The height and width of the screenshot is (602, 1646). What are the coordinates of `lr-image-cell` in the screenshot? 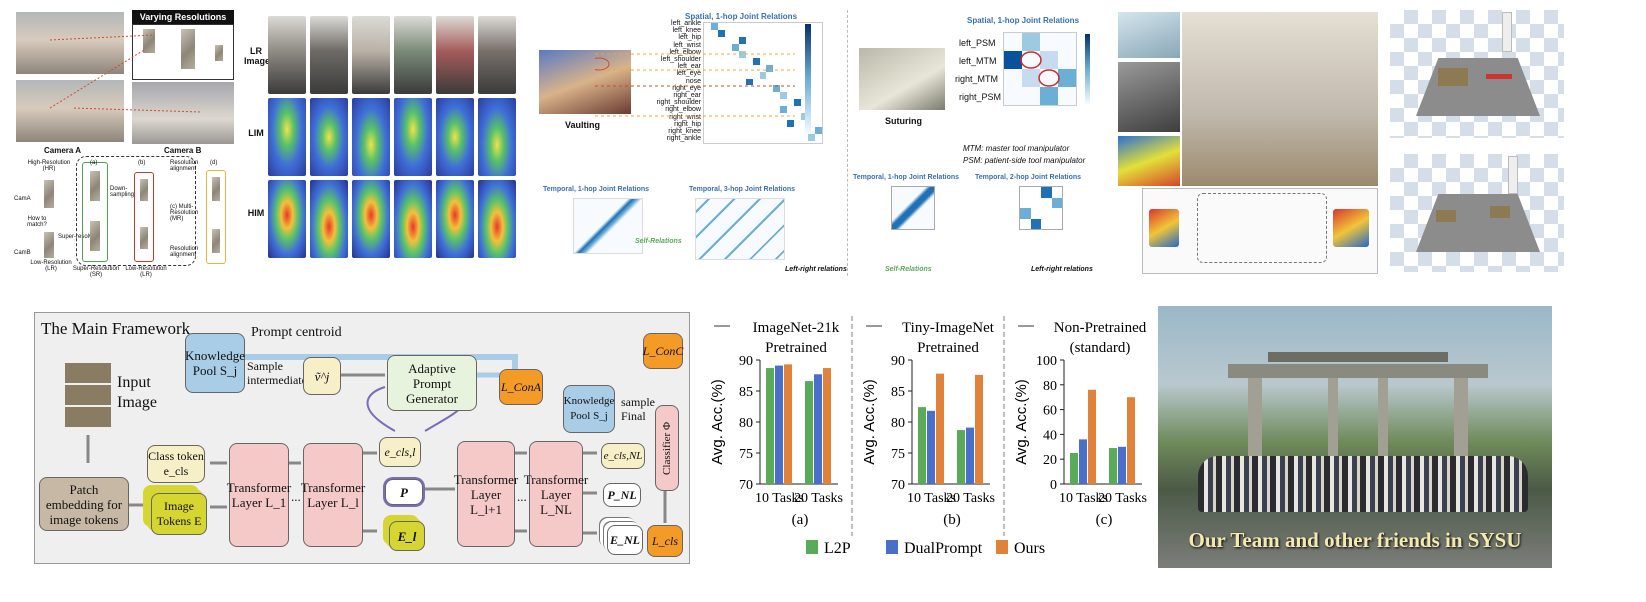 It's located at (287, 55).